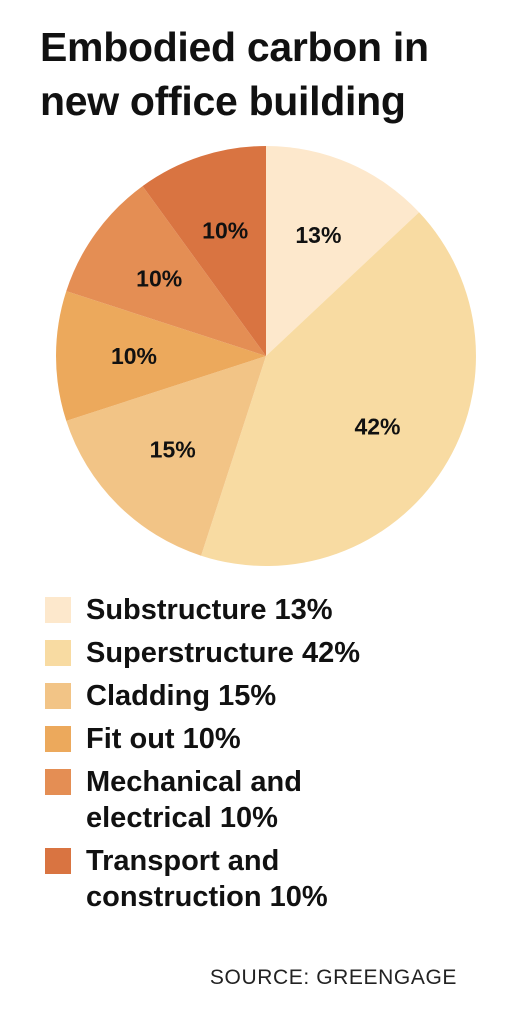 Image resolution: width=525 pixels, height=1024 pixels. What do you see at coordinates (183, 861) in the screenshot?
I see `legend-label-5-0: Transport and` at bounding box center [183, 861].